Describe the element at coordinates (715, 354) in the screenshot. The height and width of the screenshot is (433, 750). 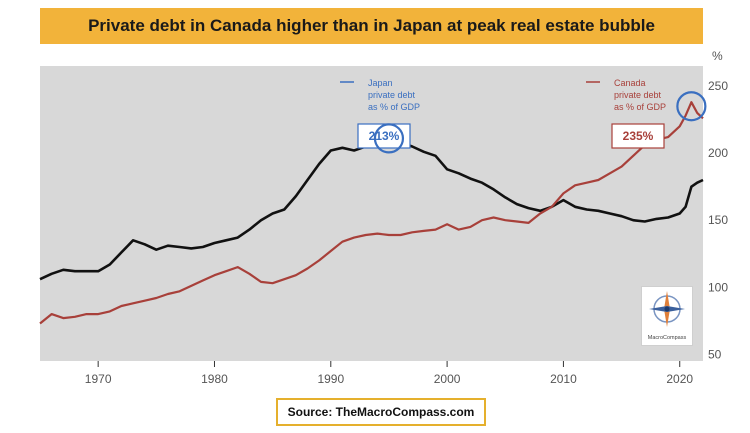
I see `y-tick-label: 50` at that location.